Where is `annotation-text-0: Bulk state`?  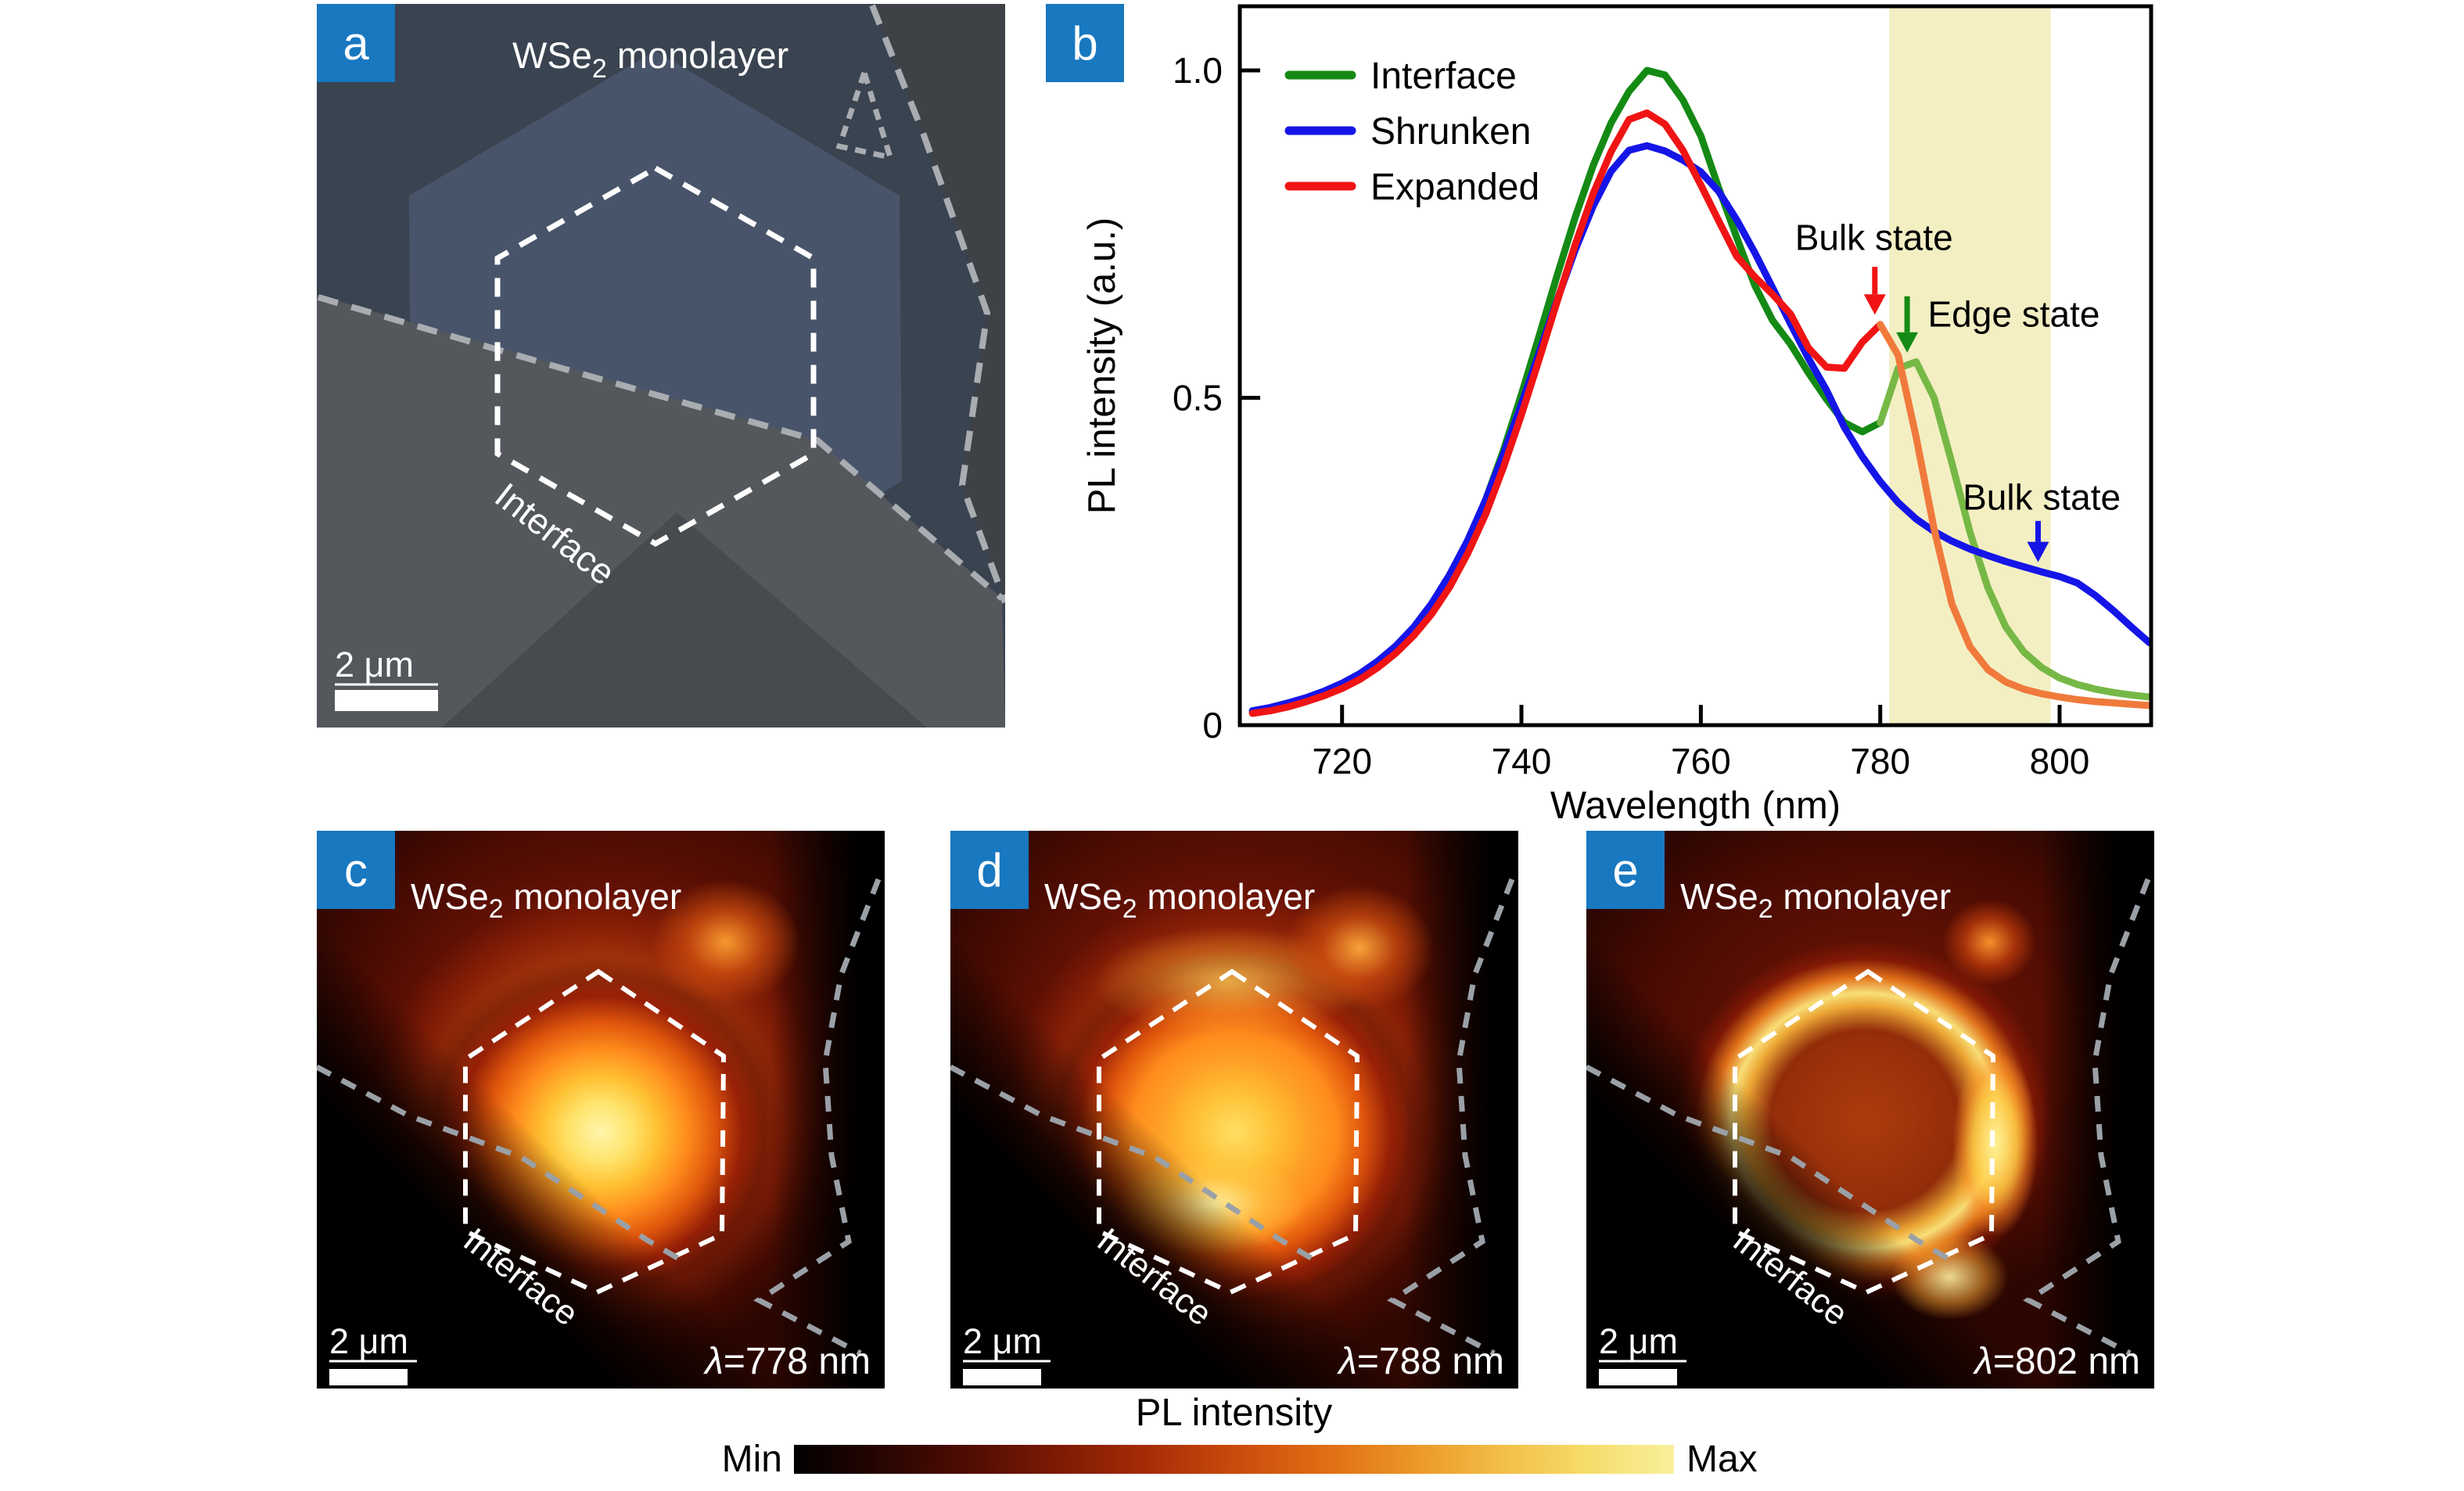 annotation-text-0: Bulk state is located at coordinates (1874, 238).